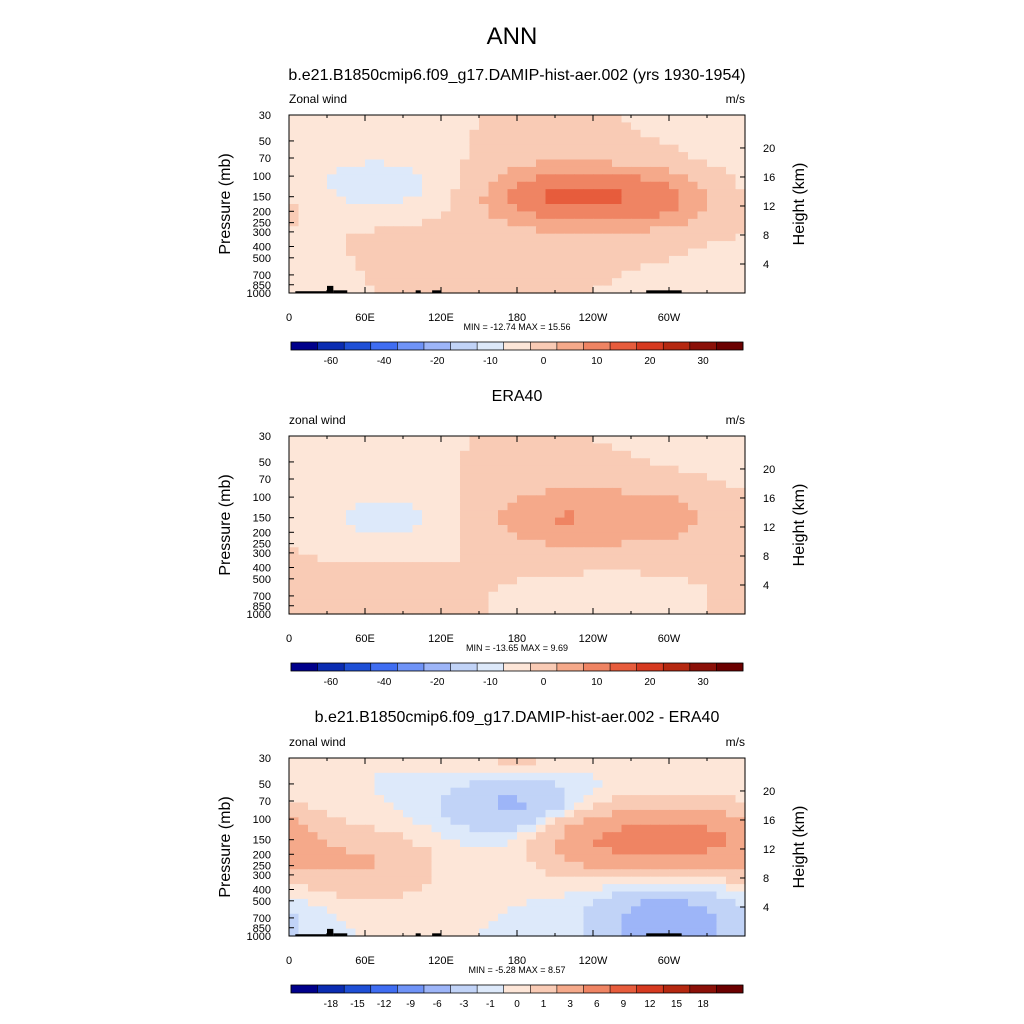 Image resolution: width=1024 pixels, height=1024 pixels. I want to click on land-block, so click(330, 289).